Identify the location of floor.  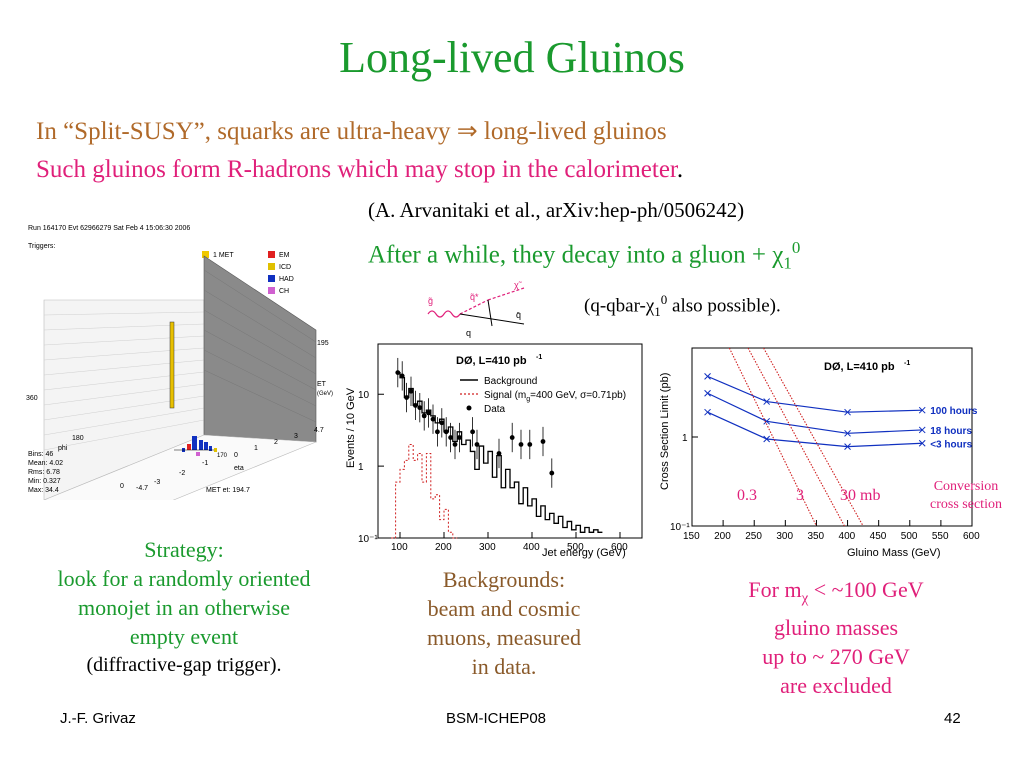
(180, 467).